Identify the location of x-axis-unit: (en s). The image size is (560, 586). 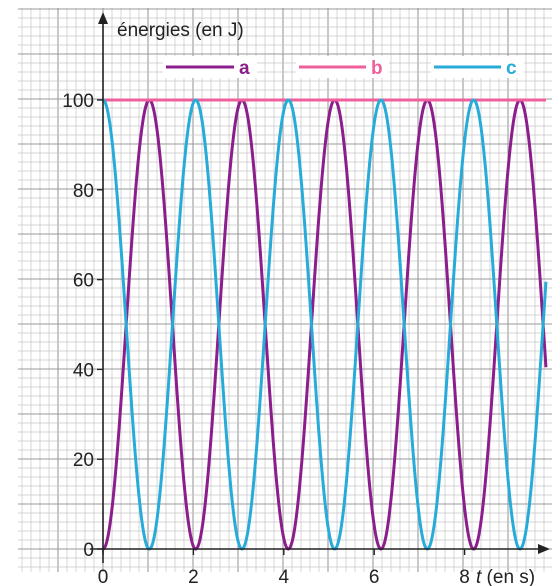
(508, 576).